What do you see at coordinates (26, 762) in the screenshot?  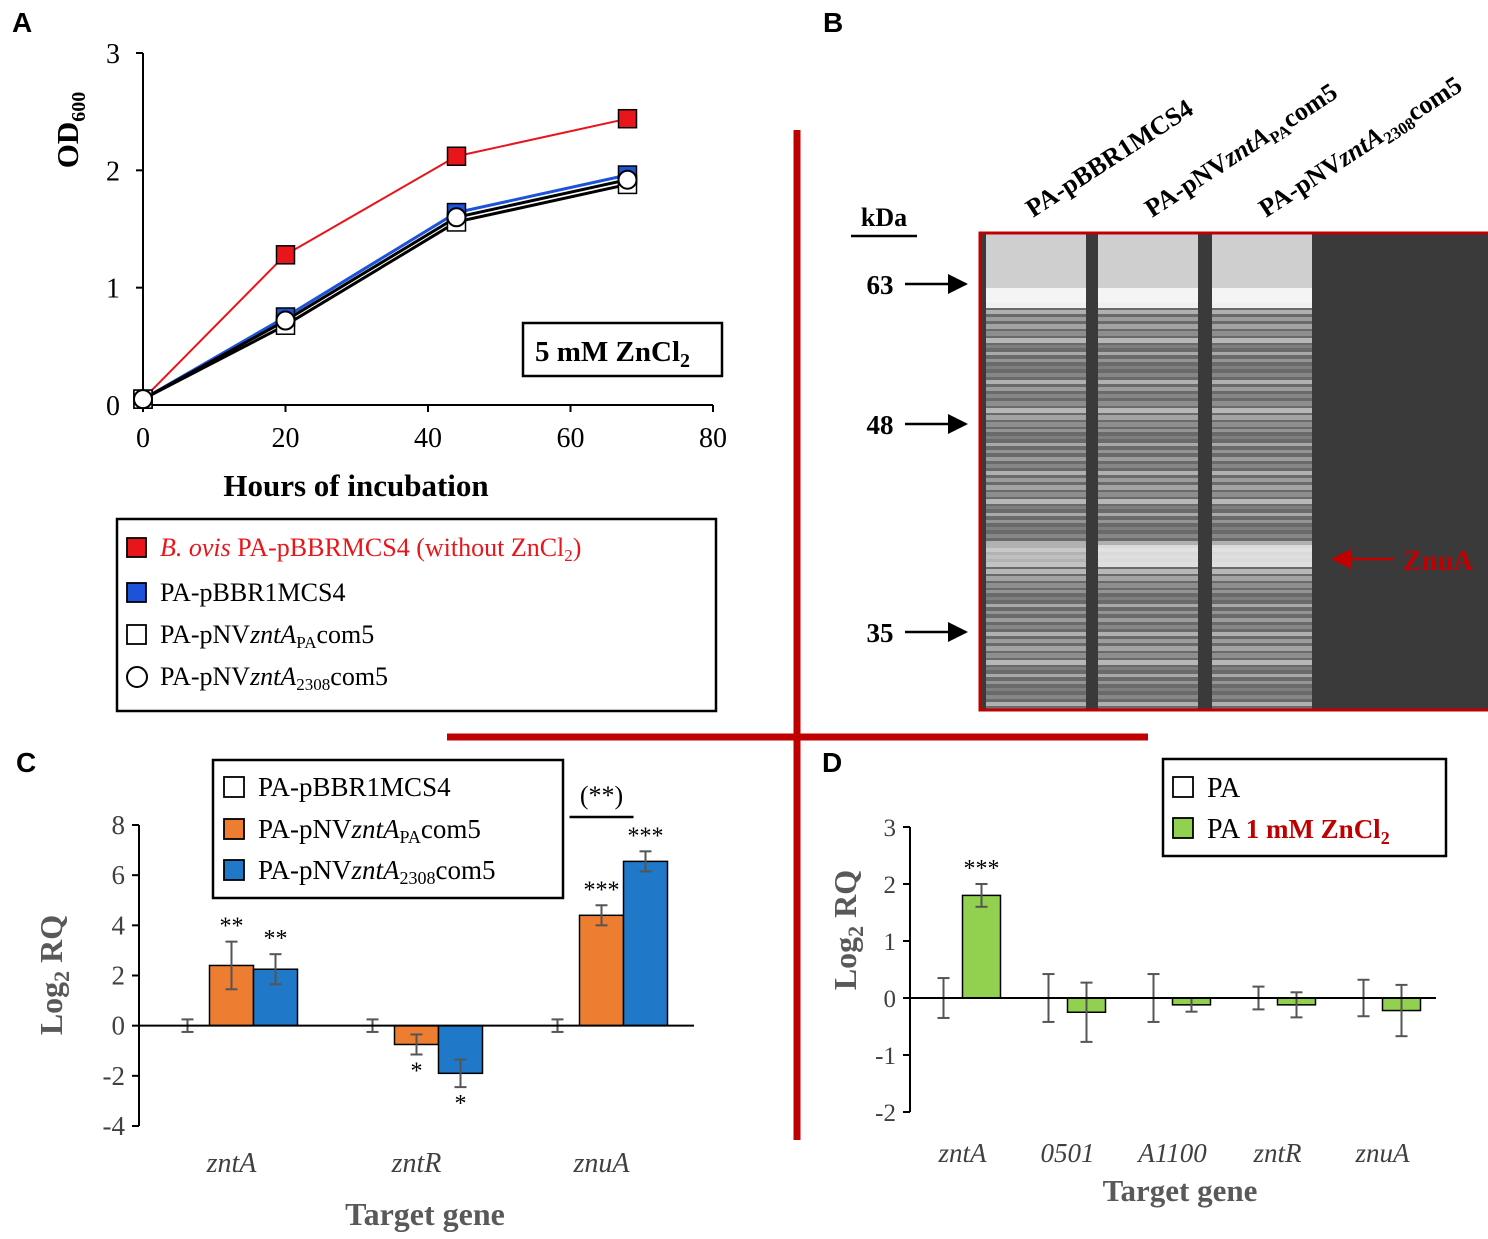 I see `panel-letter-c: C` at bounding box center [26, 762].